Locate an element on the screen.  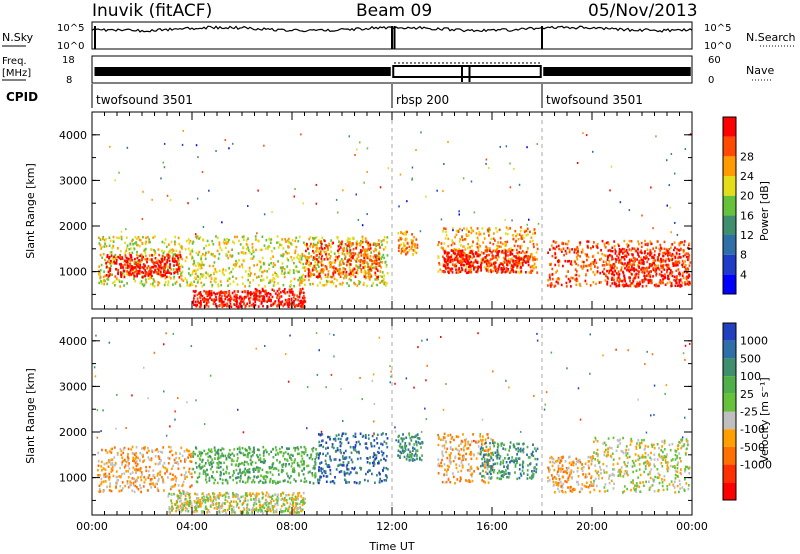
freq-tick-top: 18 is located at coordinates (68, 60).